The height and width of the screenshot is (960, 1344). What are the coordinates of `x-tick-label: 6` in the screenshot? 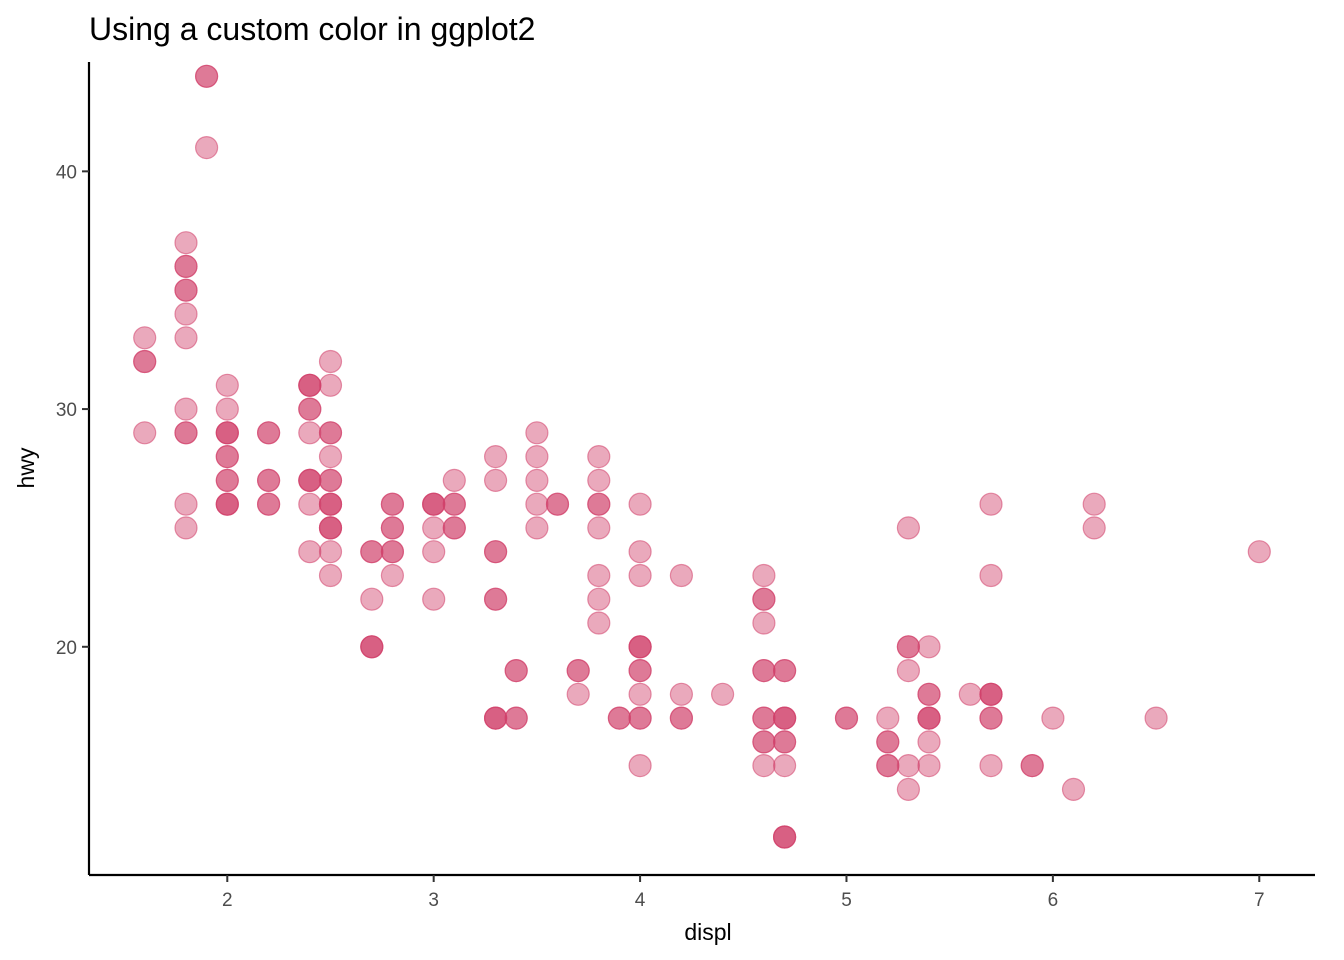 It's located at (1053, 900).